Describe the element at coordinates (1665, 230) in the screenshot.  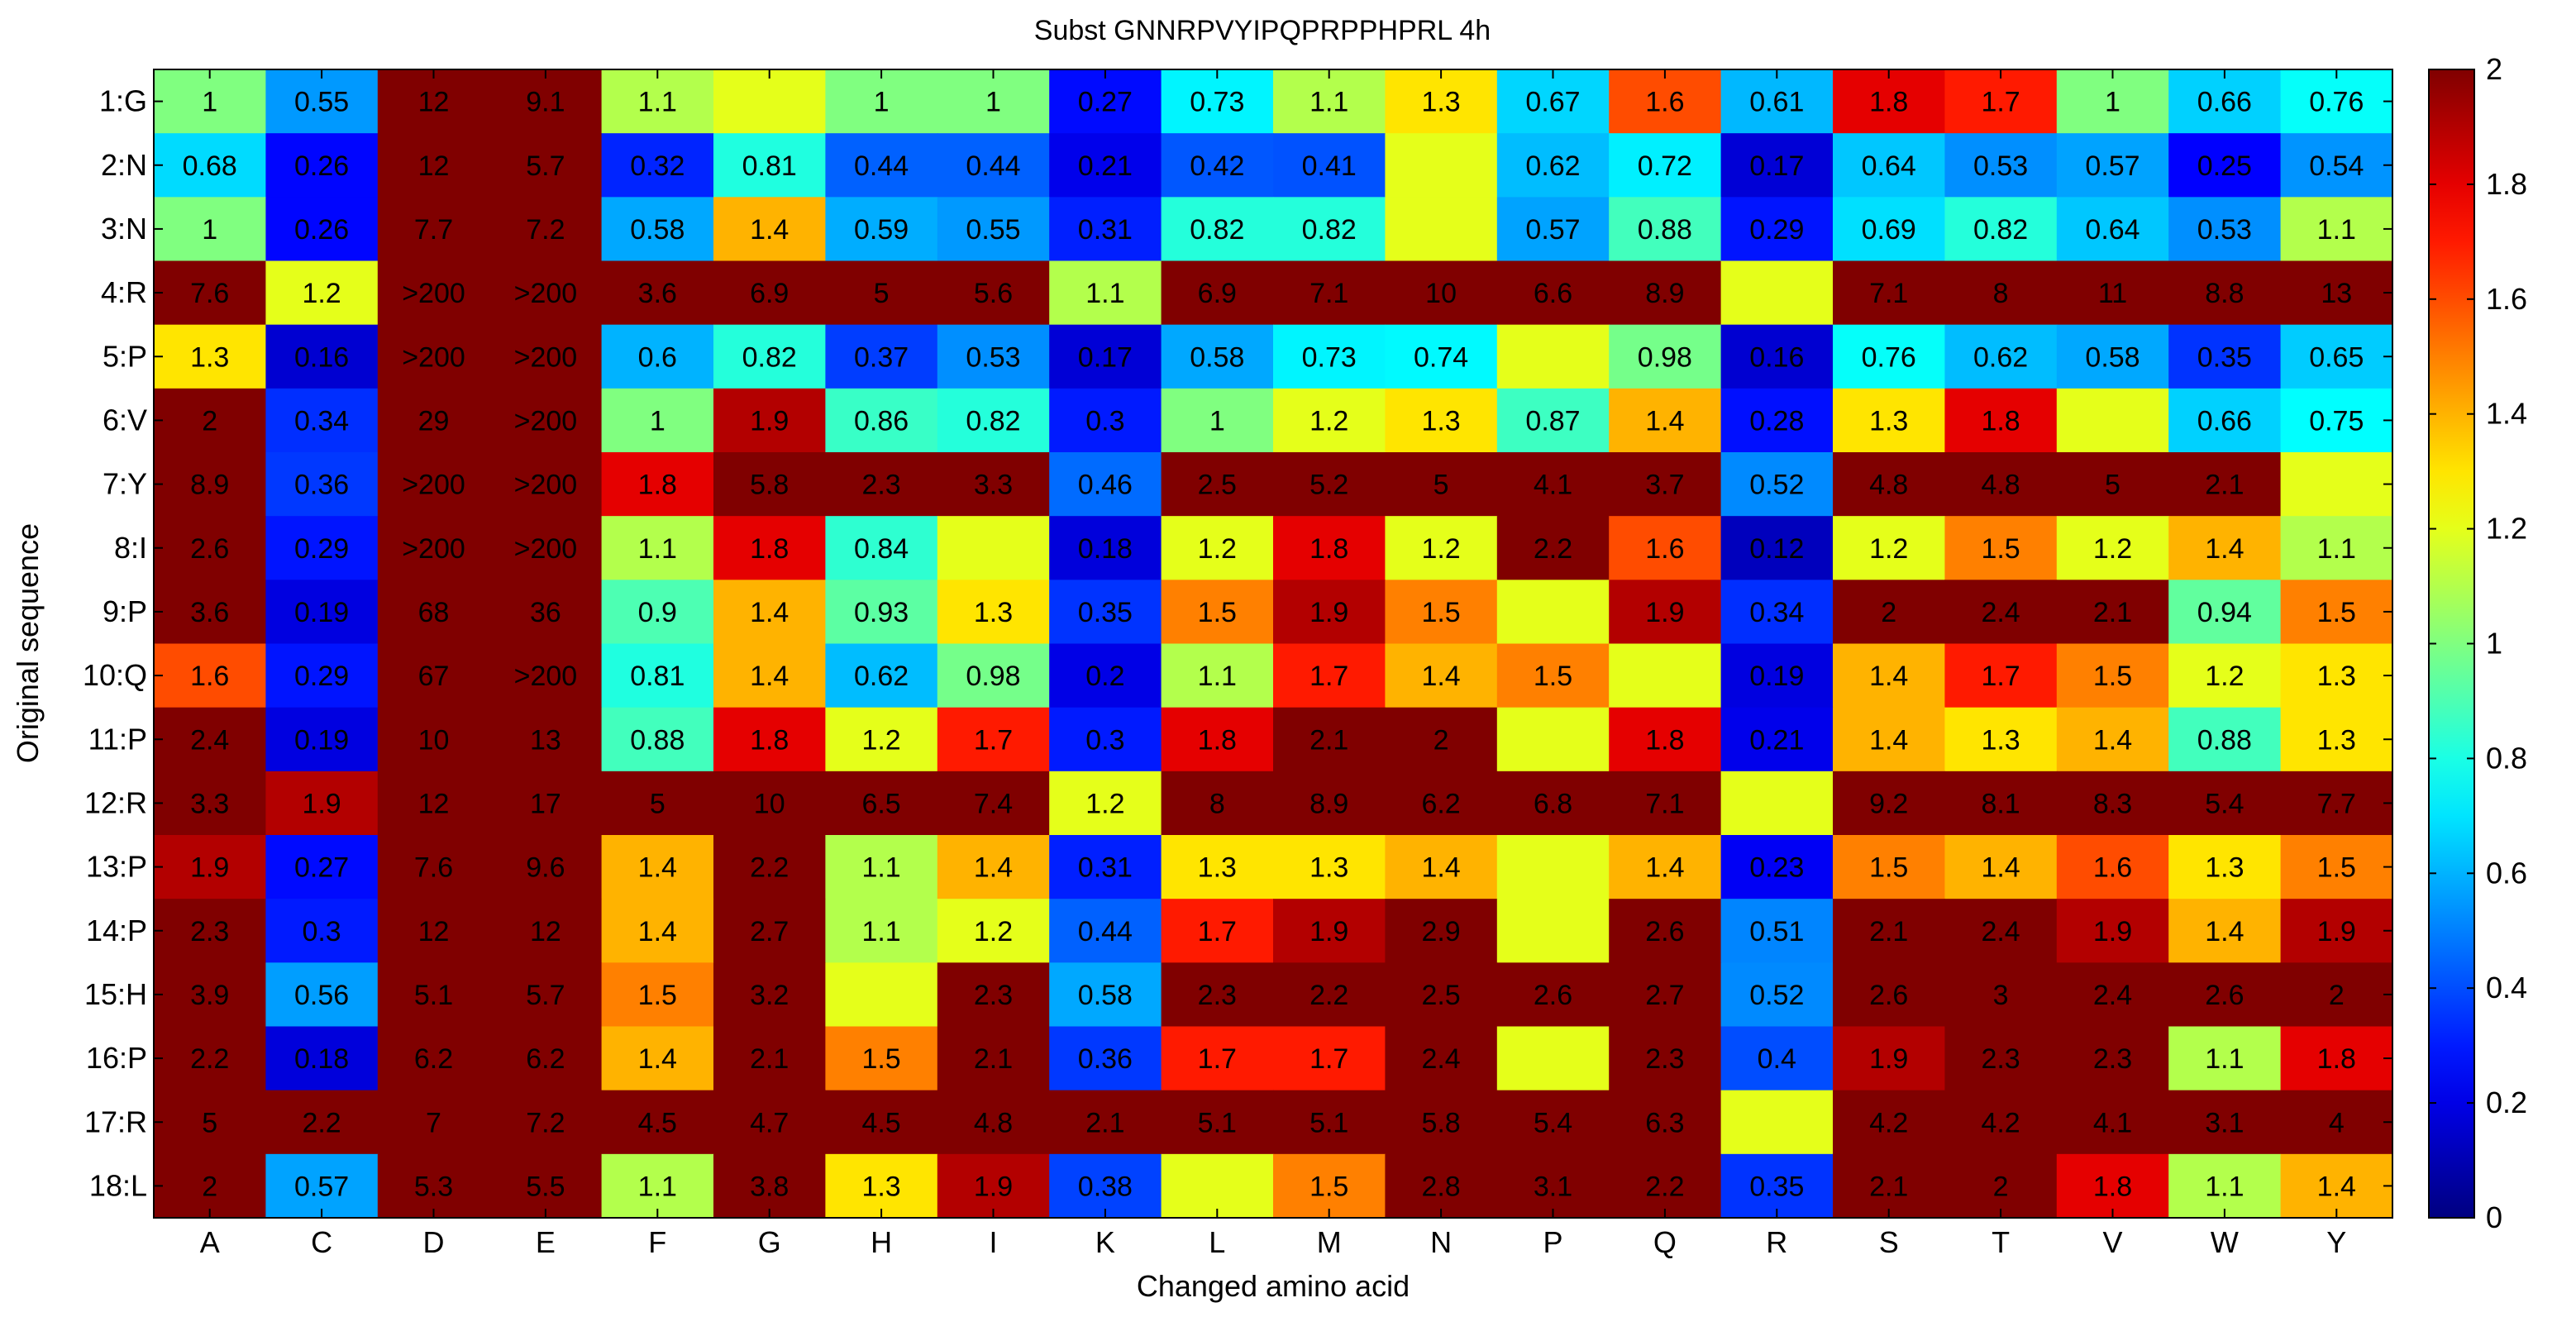
I see `cell-value-label: 0.88` at that location.